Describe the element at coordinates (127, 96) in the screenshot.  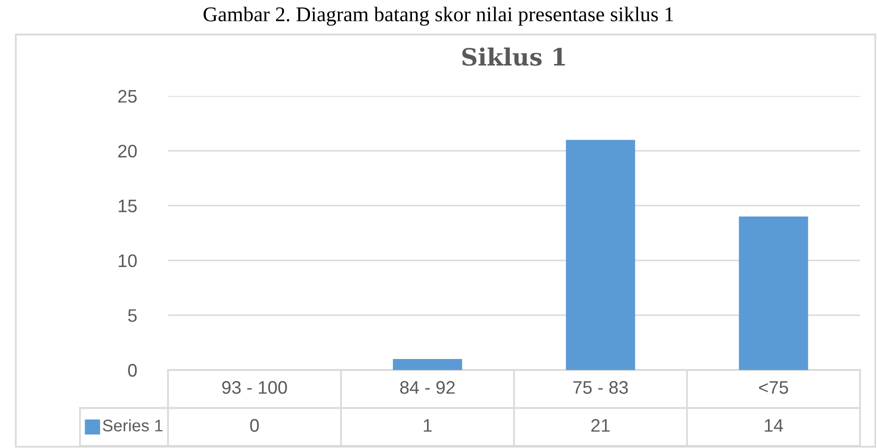
I see `y-tick-label: 25` at that location.